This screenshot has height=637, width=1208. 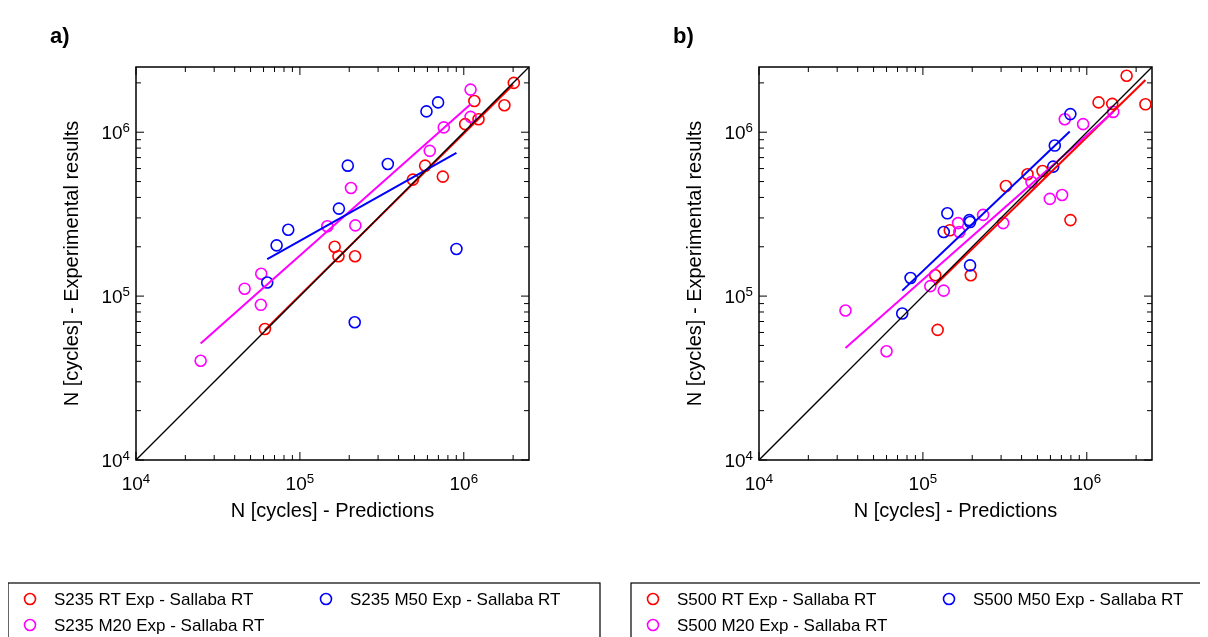 I want to click on legend-label: S235 M50 Exp - Sallaba RT, so click(x=455, y=599).